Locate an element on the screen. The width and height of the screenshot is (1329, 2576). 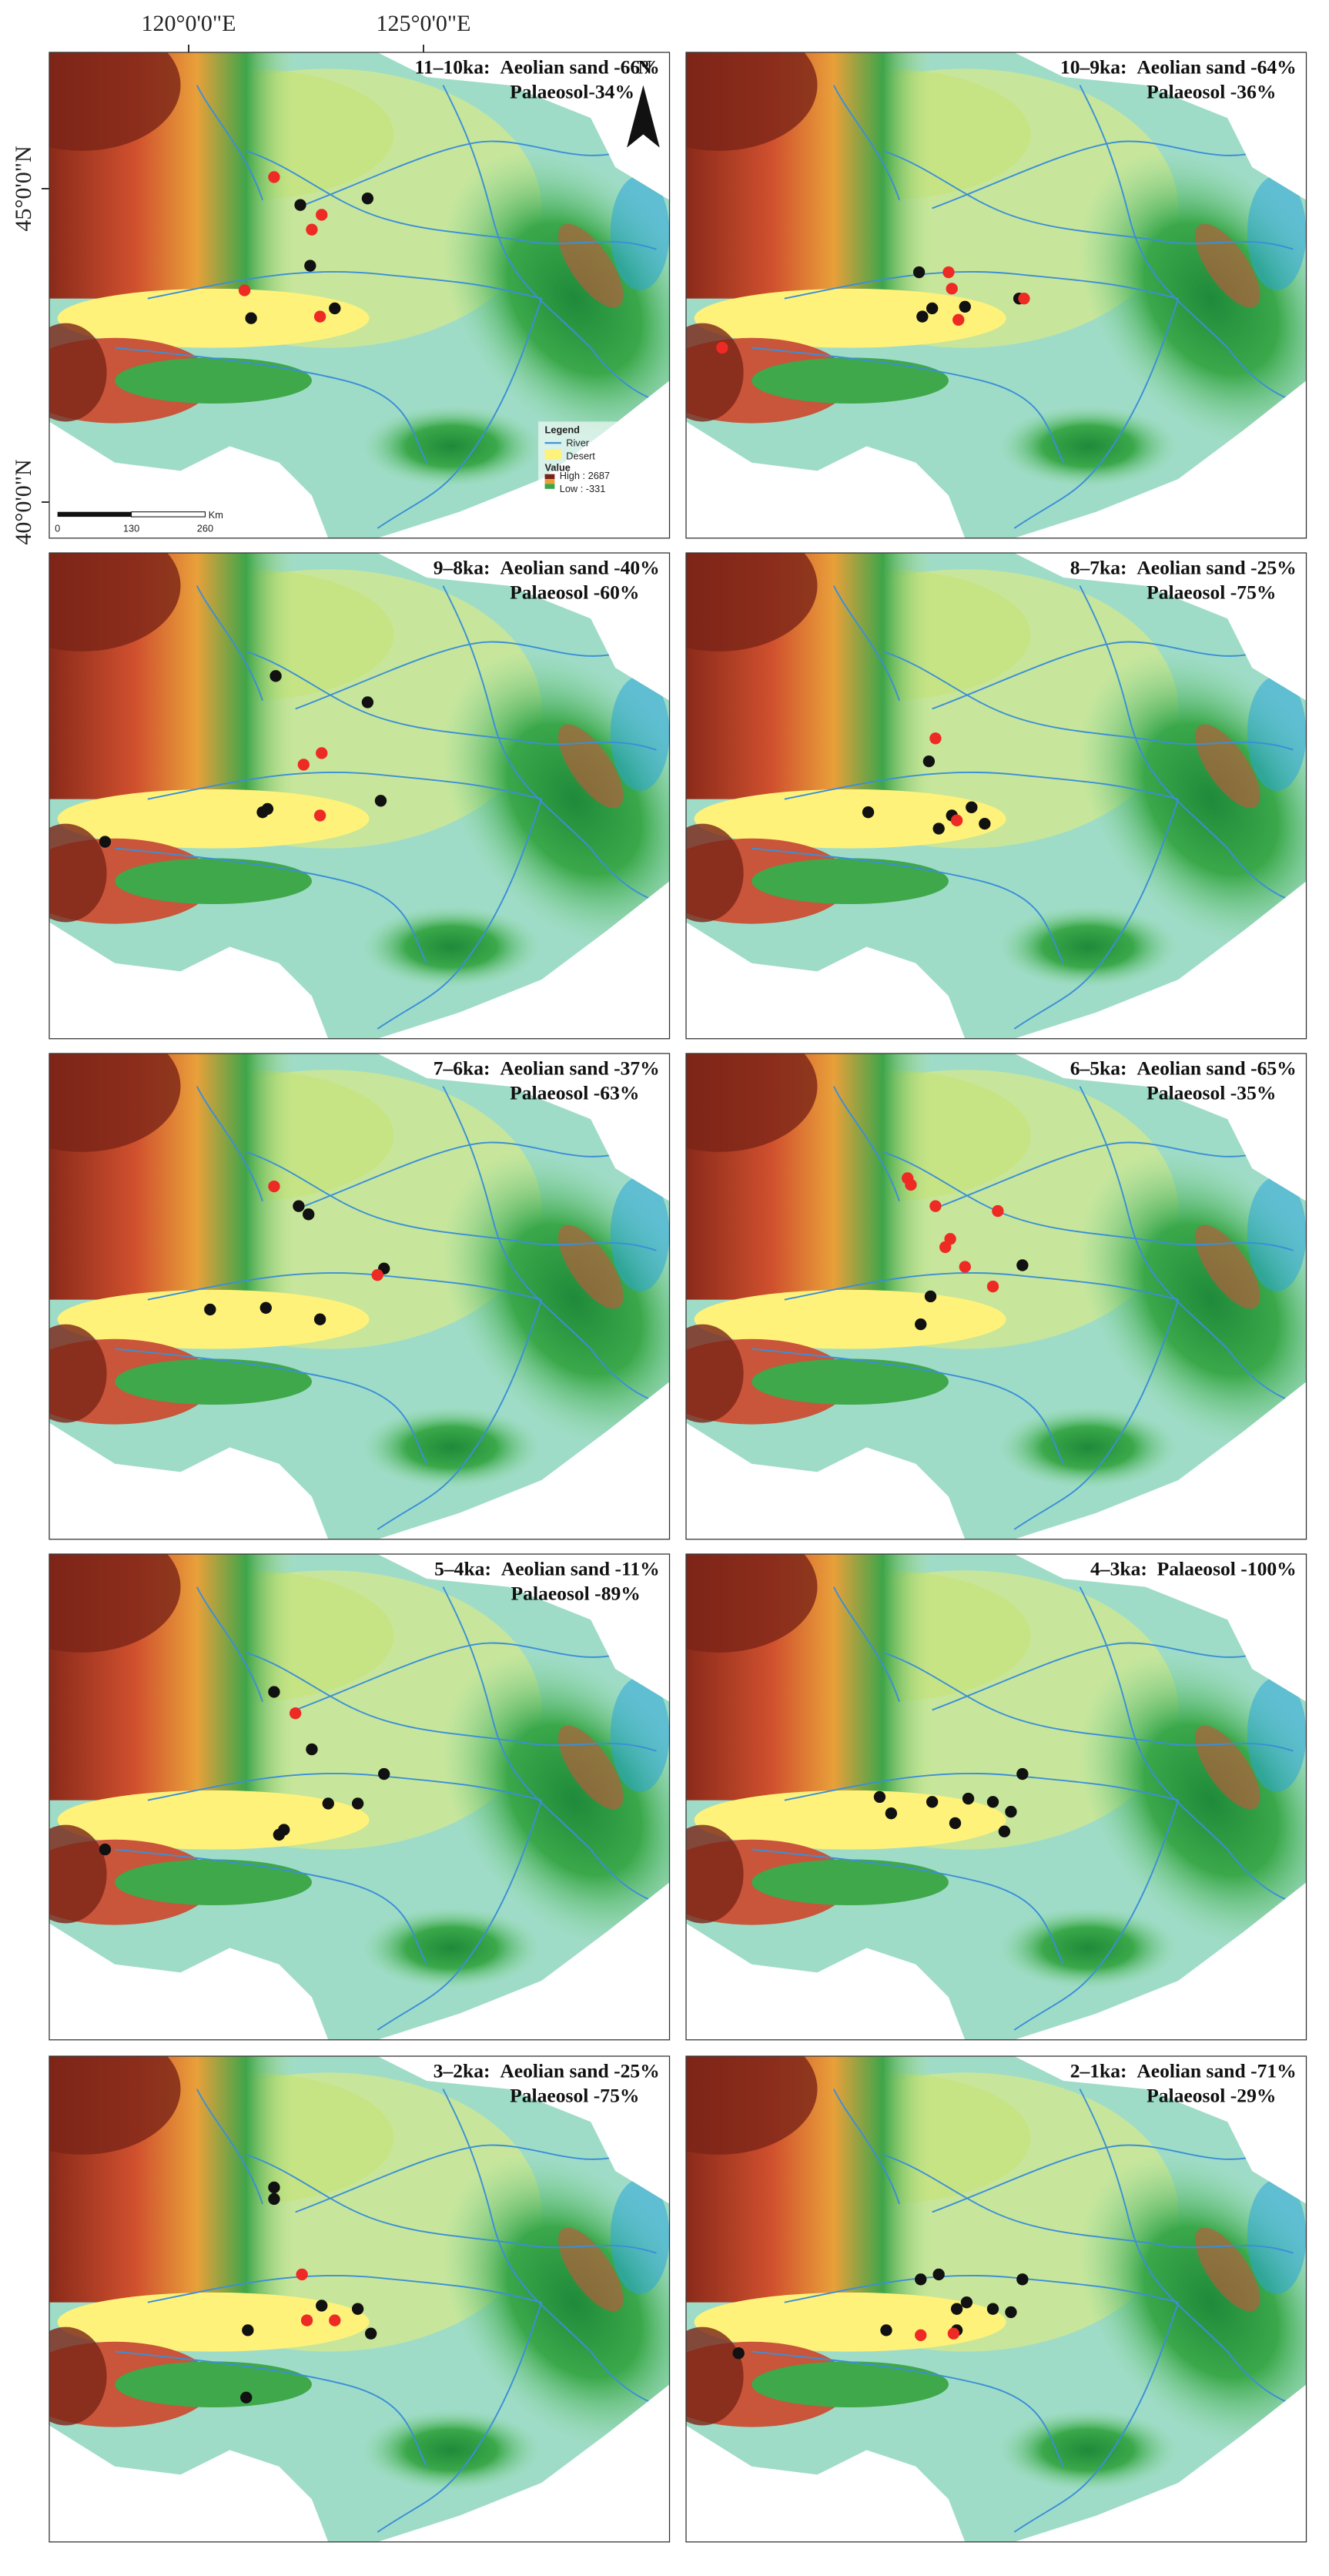
panel-title: 5–4ka: Aeolian sand -11% is located at coordinates (547, 1569).